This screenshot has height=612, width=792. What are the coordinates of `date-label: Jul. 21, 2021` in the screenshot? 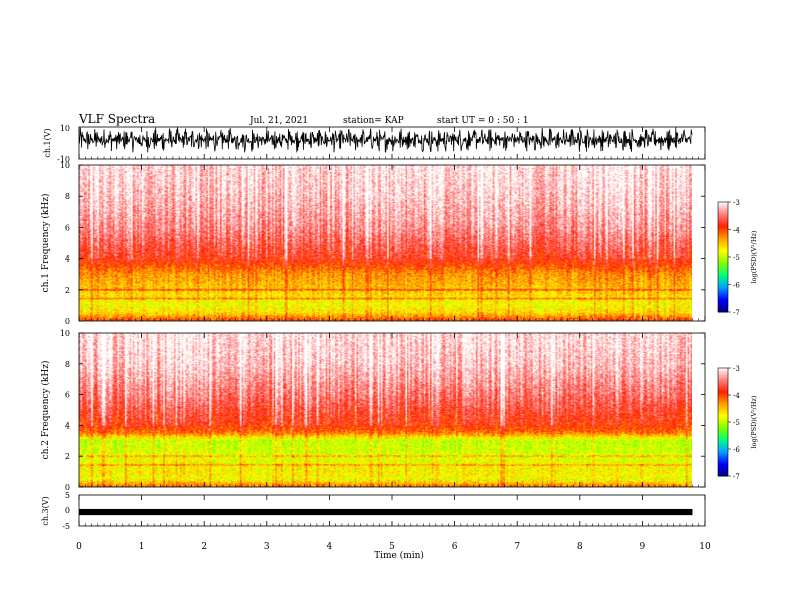 It's located at (278, 121).